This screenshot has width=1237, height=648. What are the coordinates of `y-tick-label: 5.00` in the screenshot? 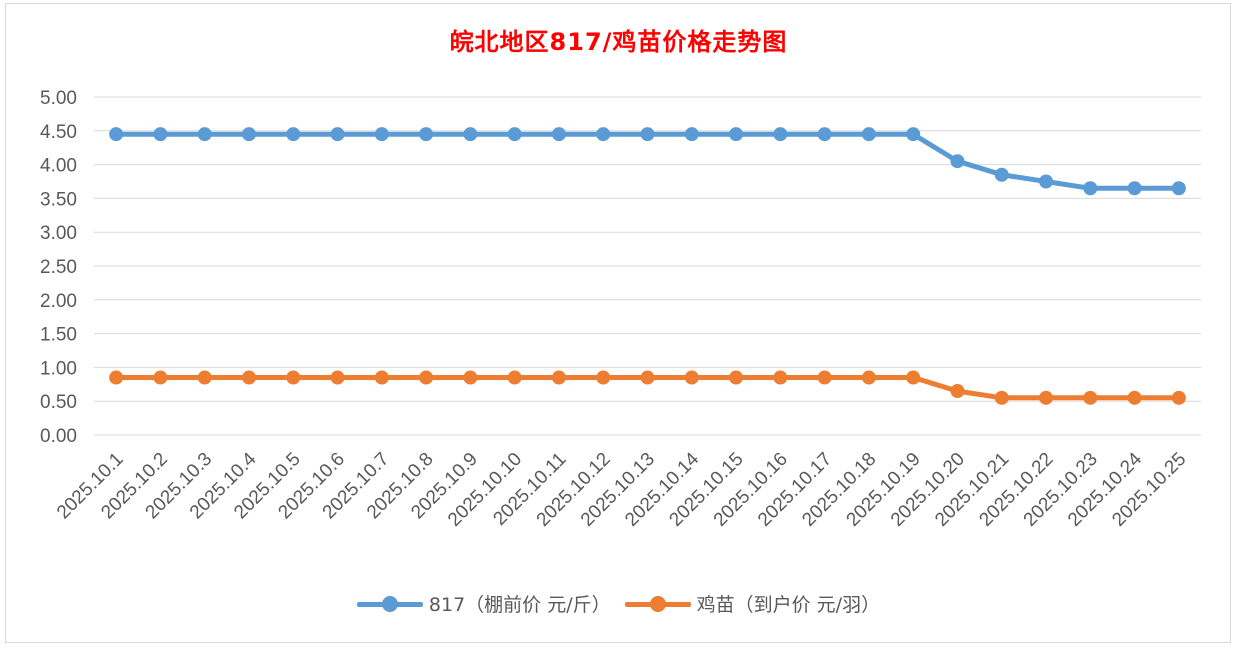 It's located at (58, 98).